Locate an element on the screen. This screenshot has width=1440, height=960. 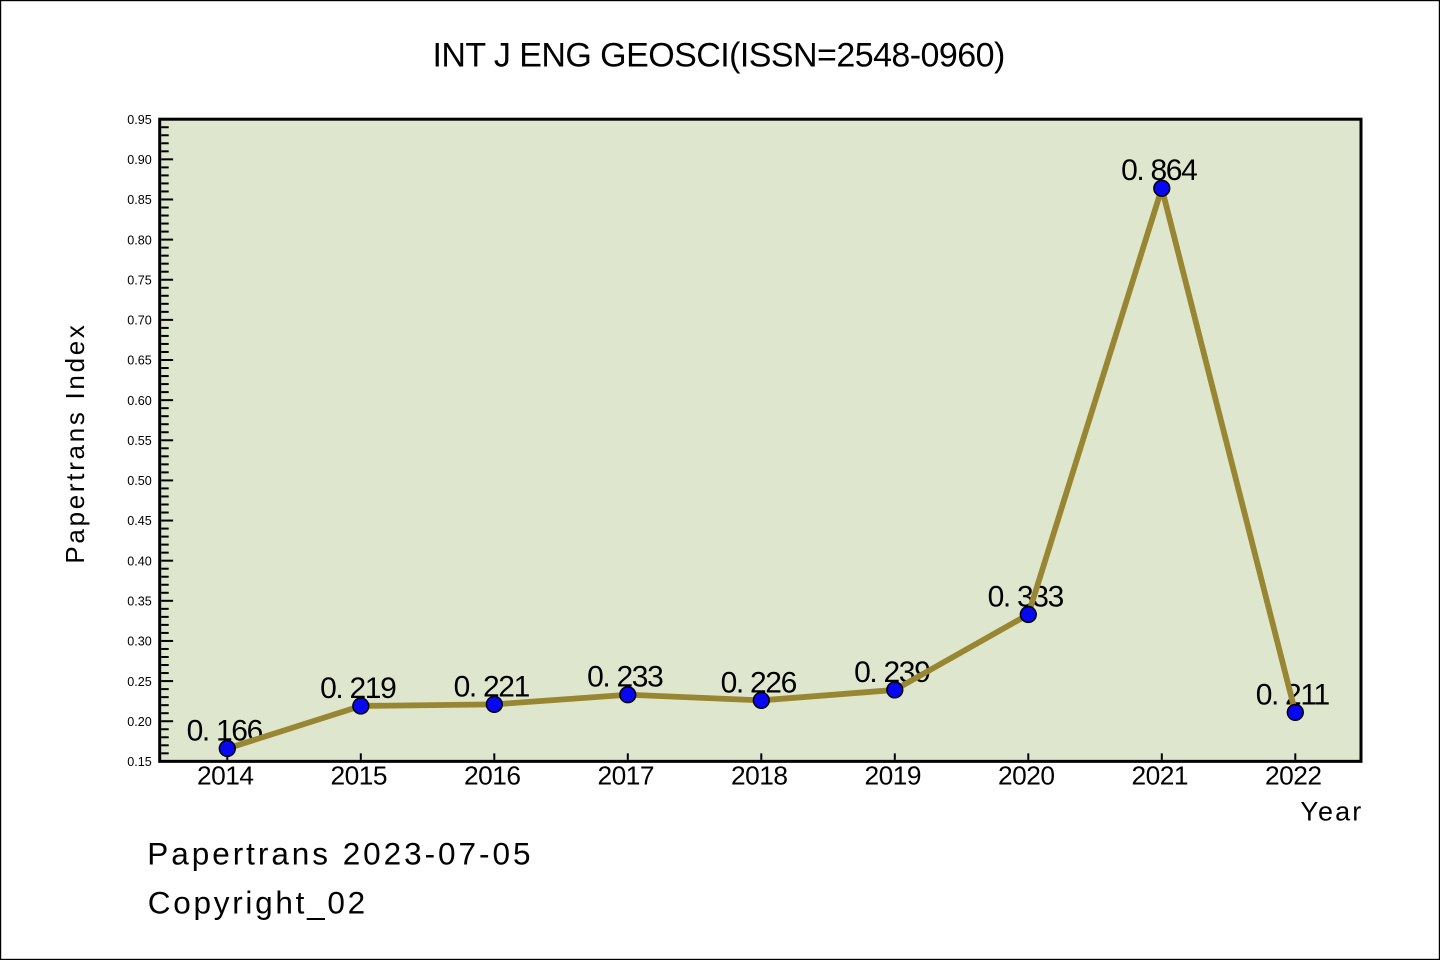
svg-text: 0.30 is located at coordinates (139, 642).